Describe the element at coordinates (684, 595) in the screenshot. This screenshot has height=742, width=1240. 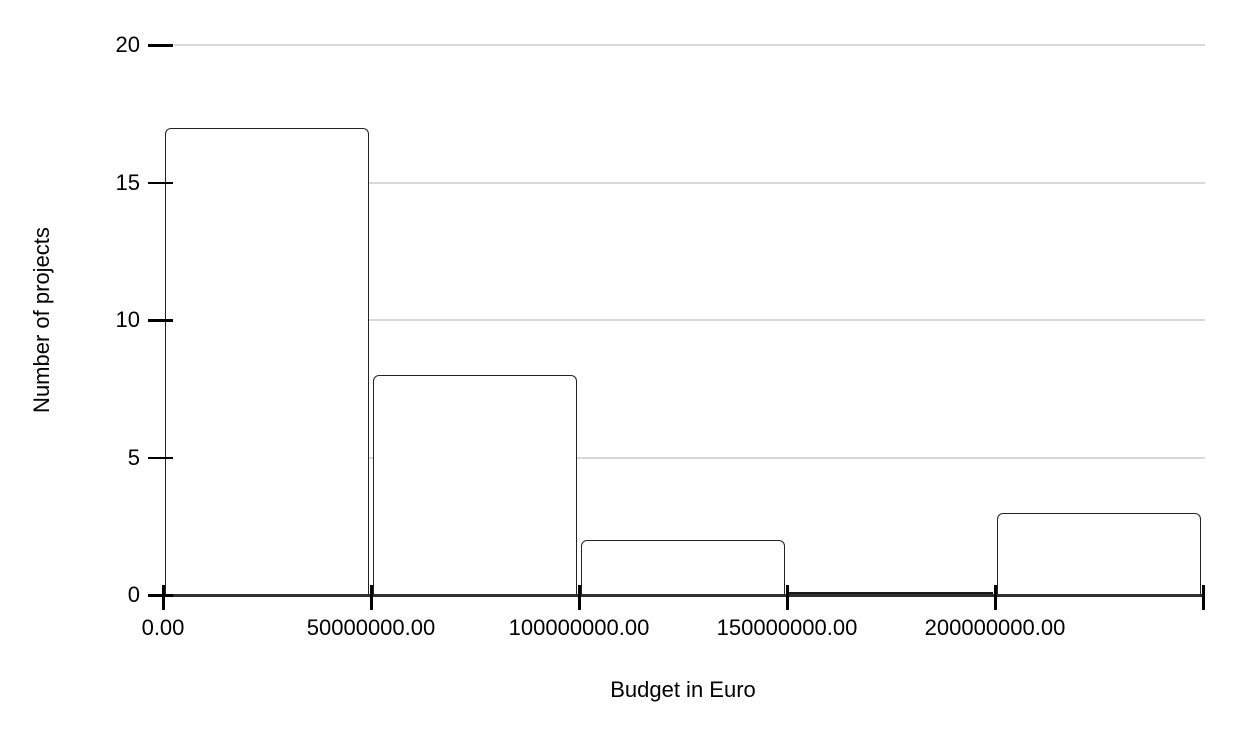
I see `x-axis-line` at that location.